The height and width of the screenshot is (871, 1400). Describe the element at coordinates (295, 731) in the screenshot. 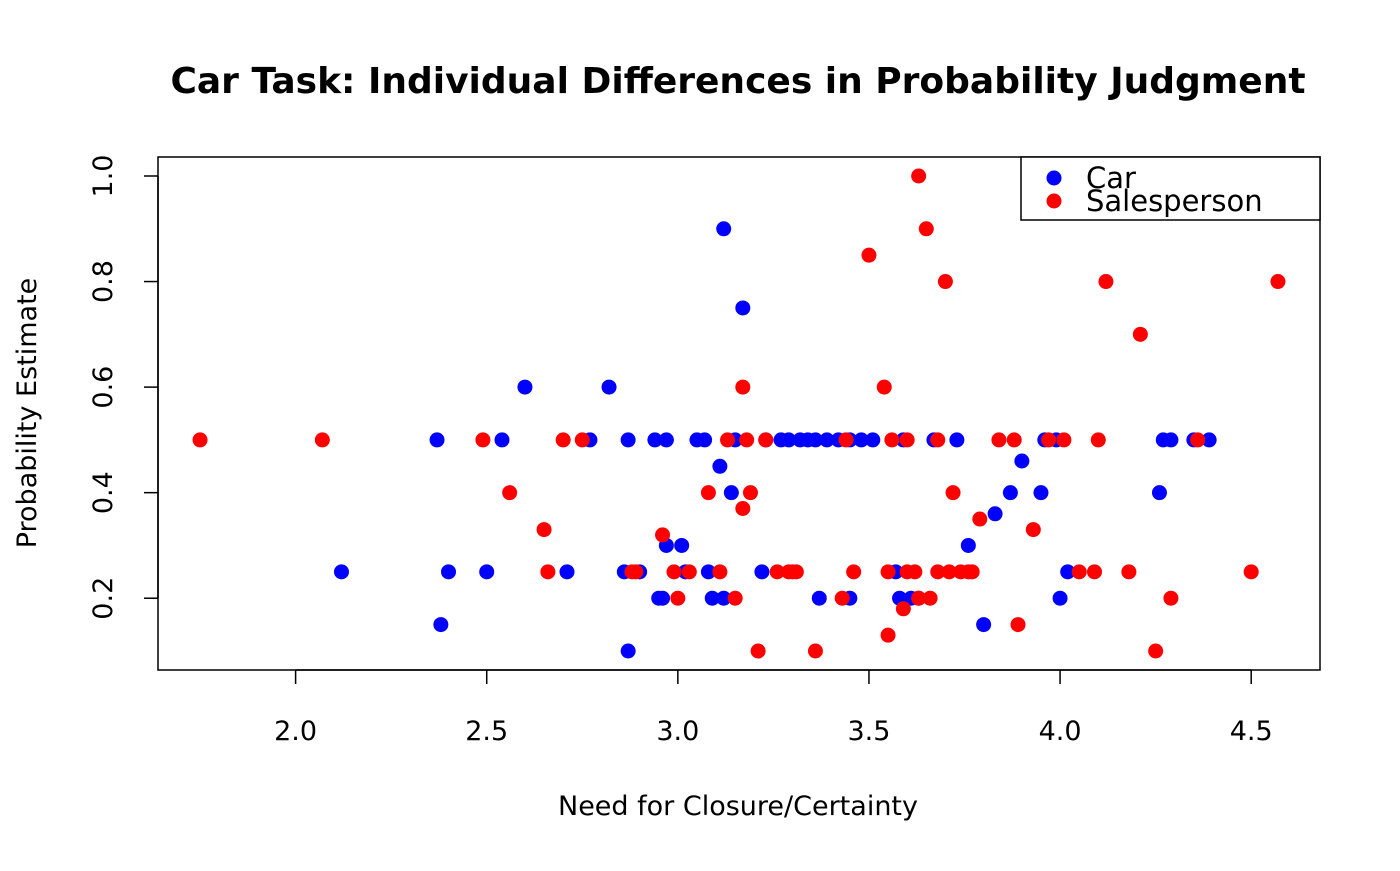

I see `x-tick-label: 2.0` at that location.